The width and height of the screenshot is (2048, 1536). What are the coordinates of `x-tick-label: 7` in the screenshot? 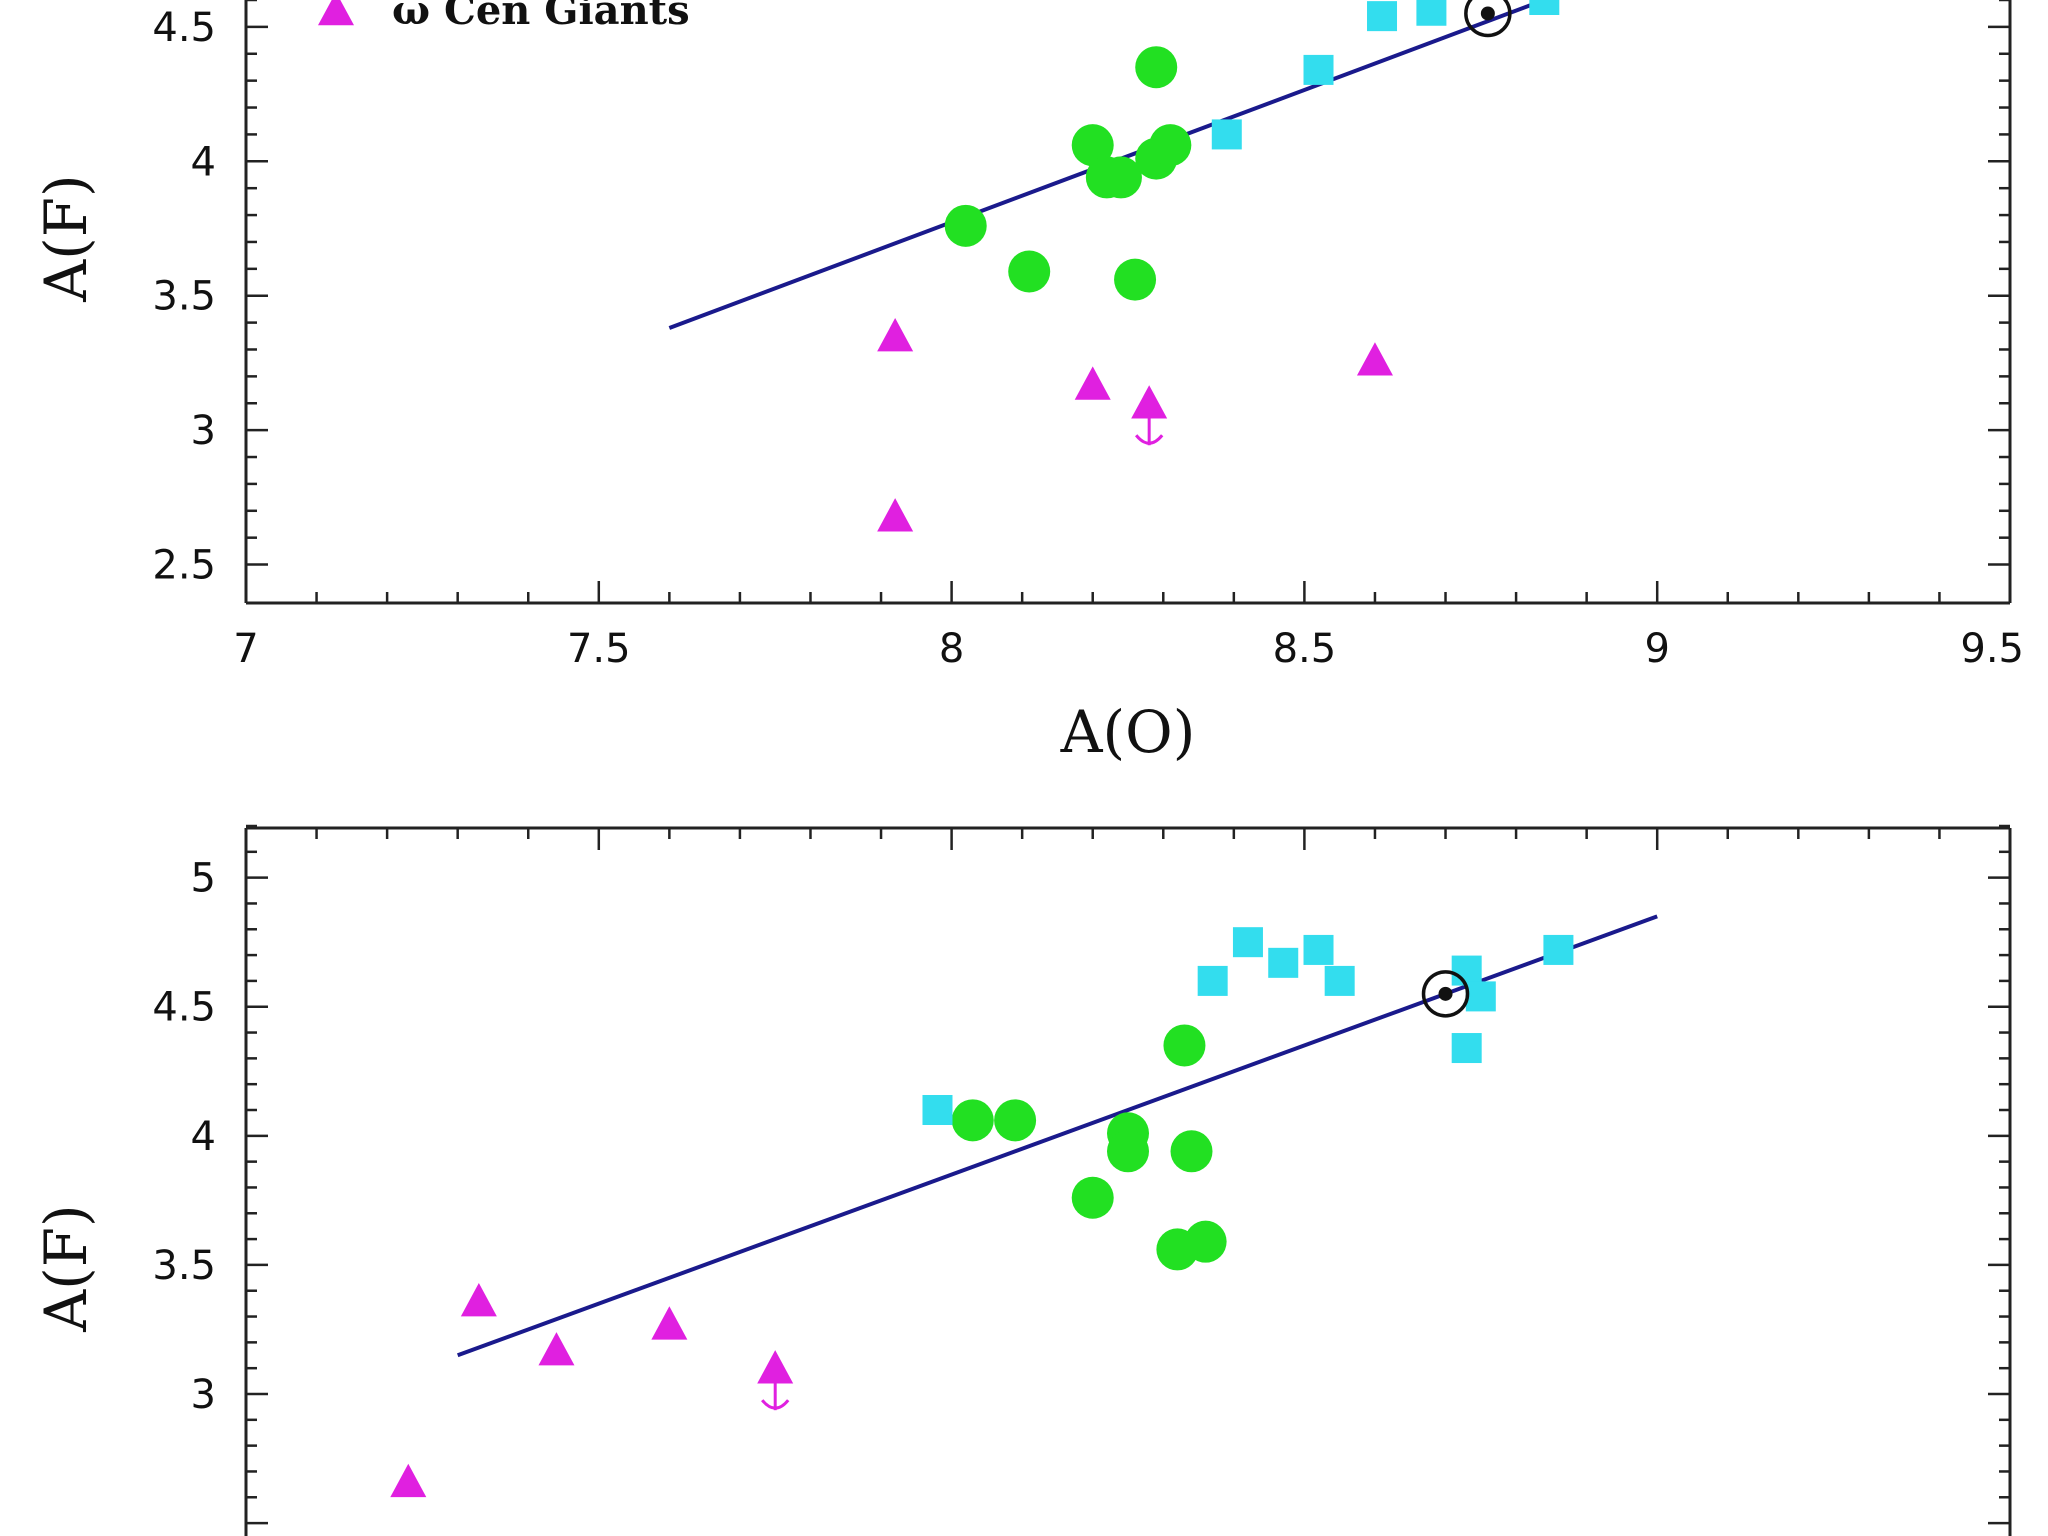 It's located at (245, 649).